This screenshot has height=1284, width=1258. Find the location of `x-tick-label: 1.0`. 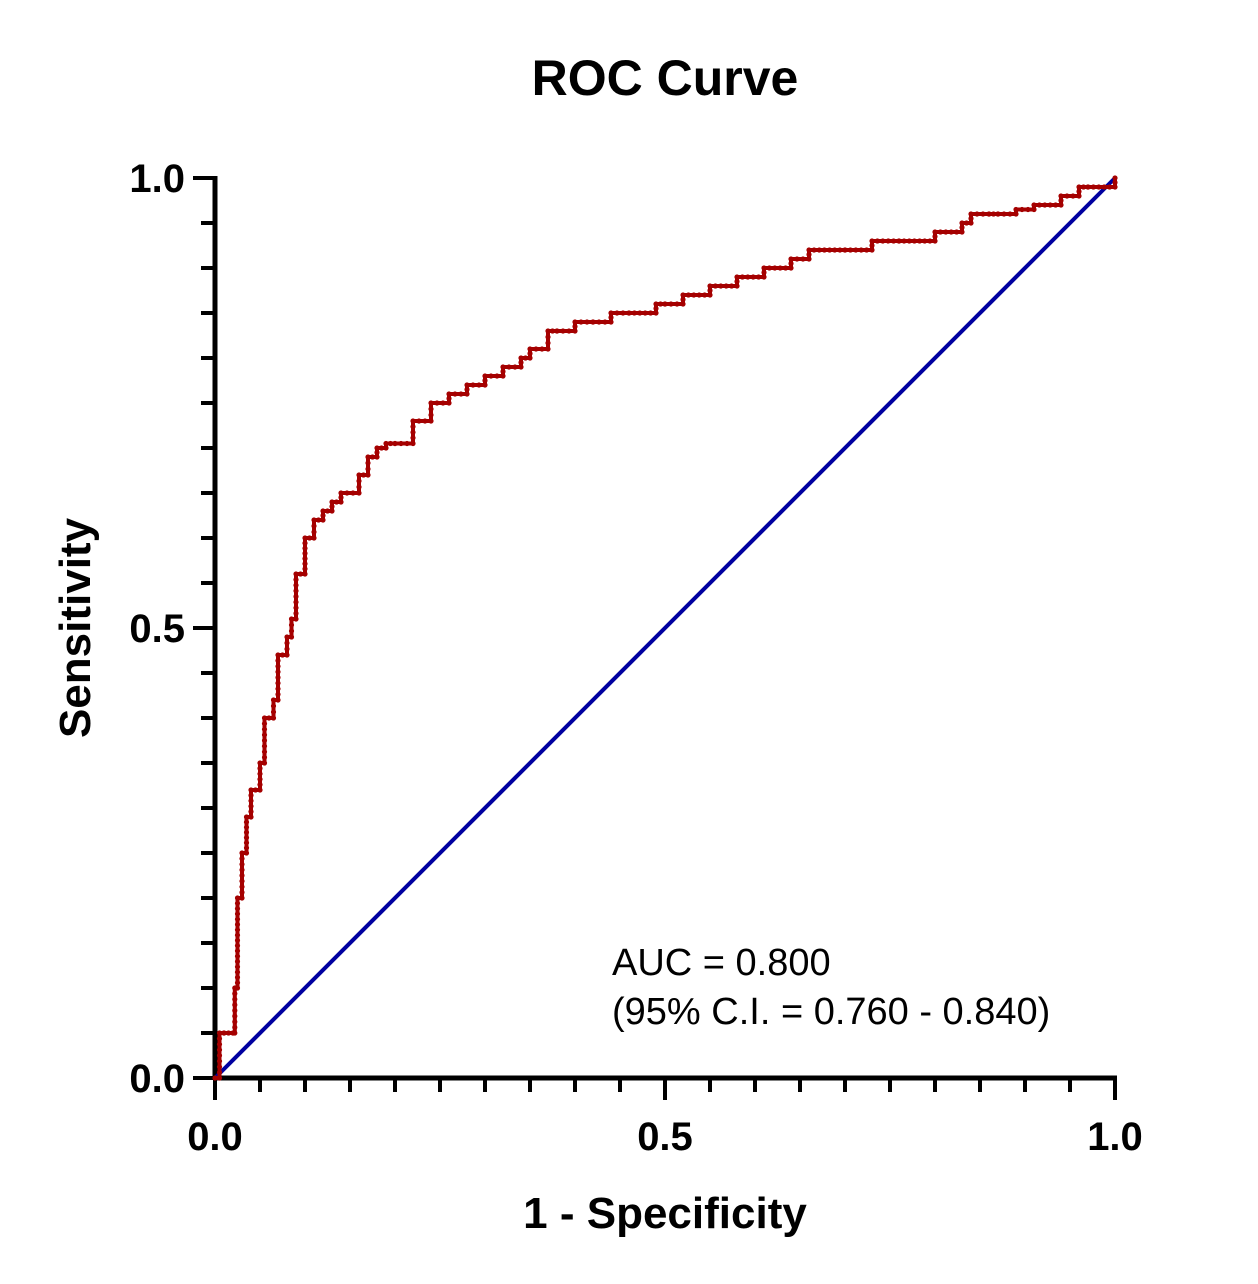

x-tick-label: 1.0 is located at coordinates (1115, 1137).